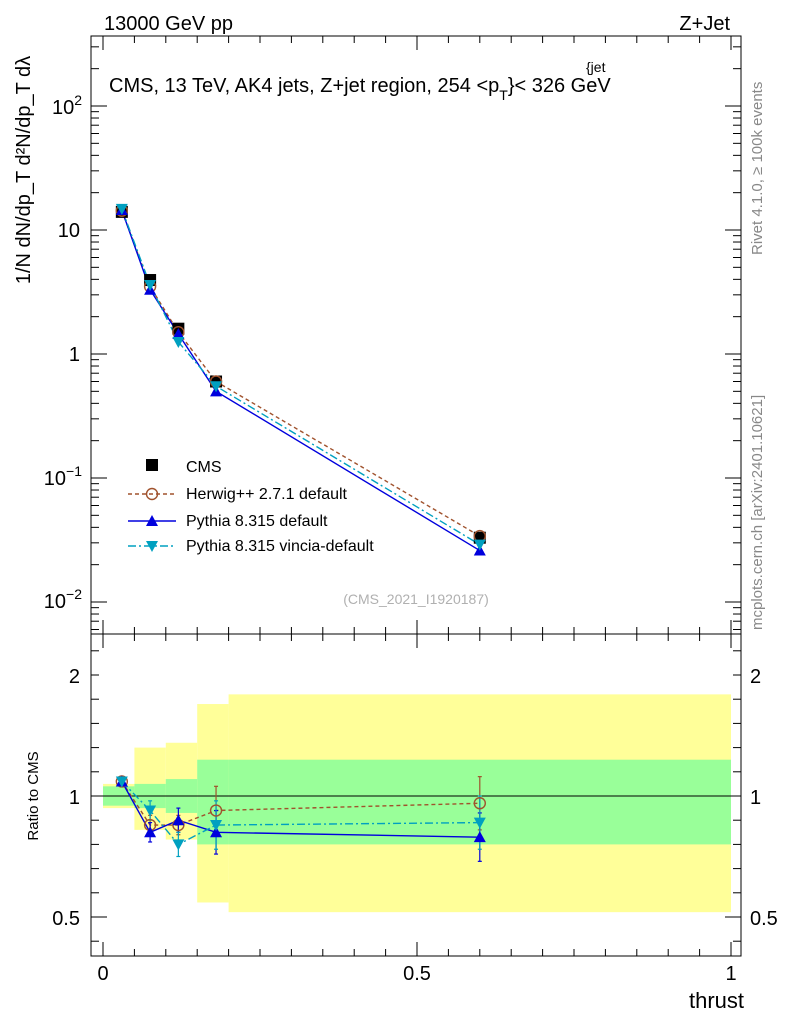  I want to click on analysis-watermark: (CMS_2021_I1920187), so click(416, 599).